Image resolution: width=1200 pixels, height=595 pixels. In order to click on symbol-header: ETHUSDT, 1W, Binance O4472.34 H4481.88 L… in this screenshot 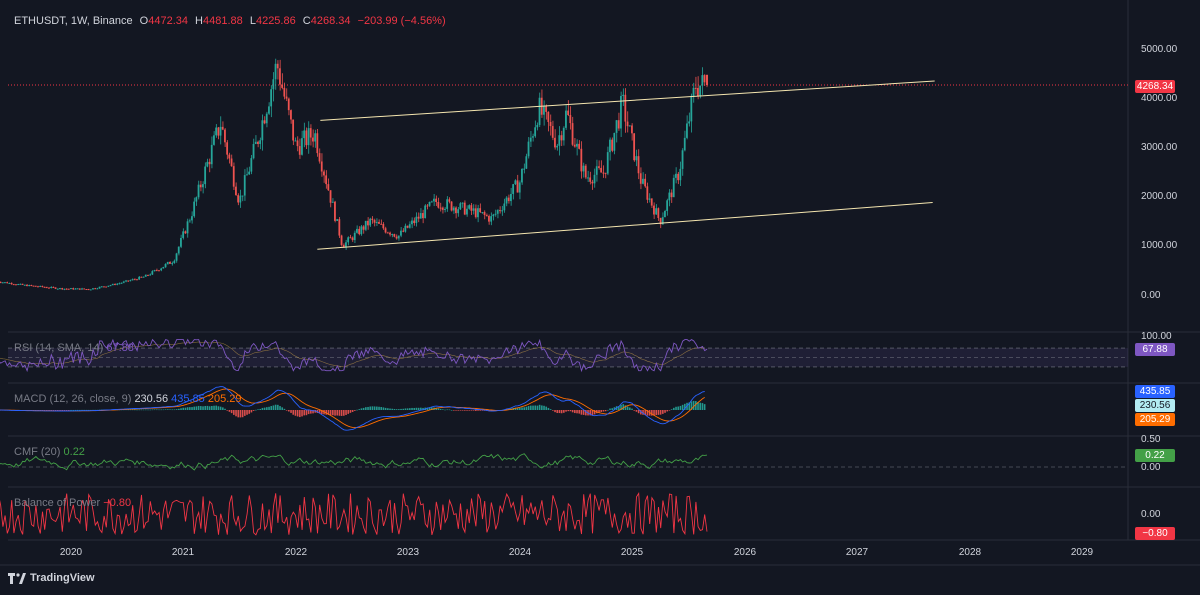, I will do `click(232, 21)`.